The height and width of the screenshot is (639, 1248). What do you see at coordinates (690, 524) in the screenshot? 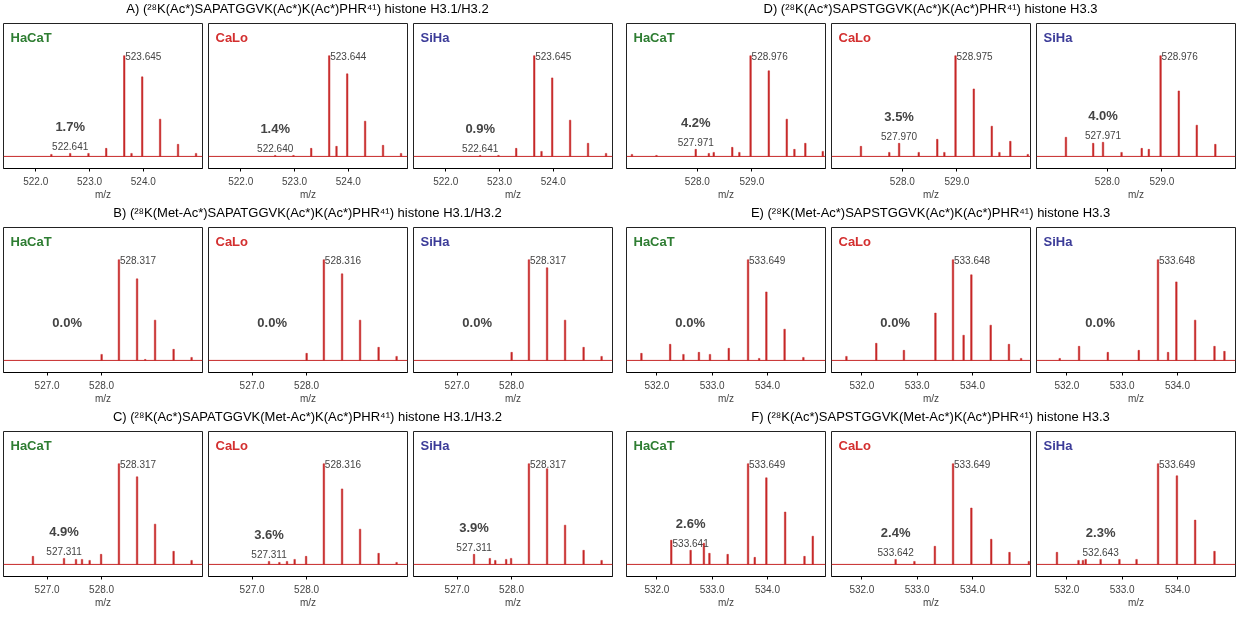
I see `annotation: 2.6%` at bounding box center [690, 524].